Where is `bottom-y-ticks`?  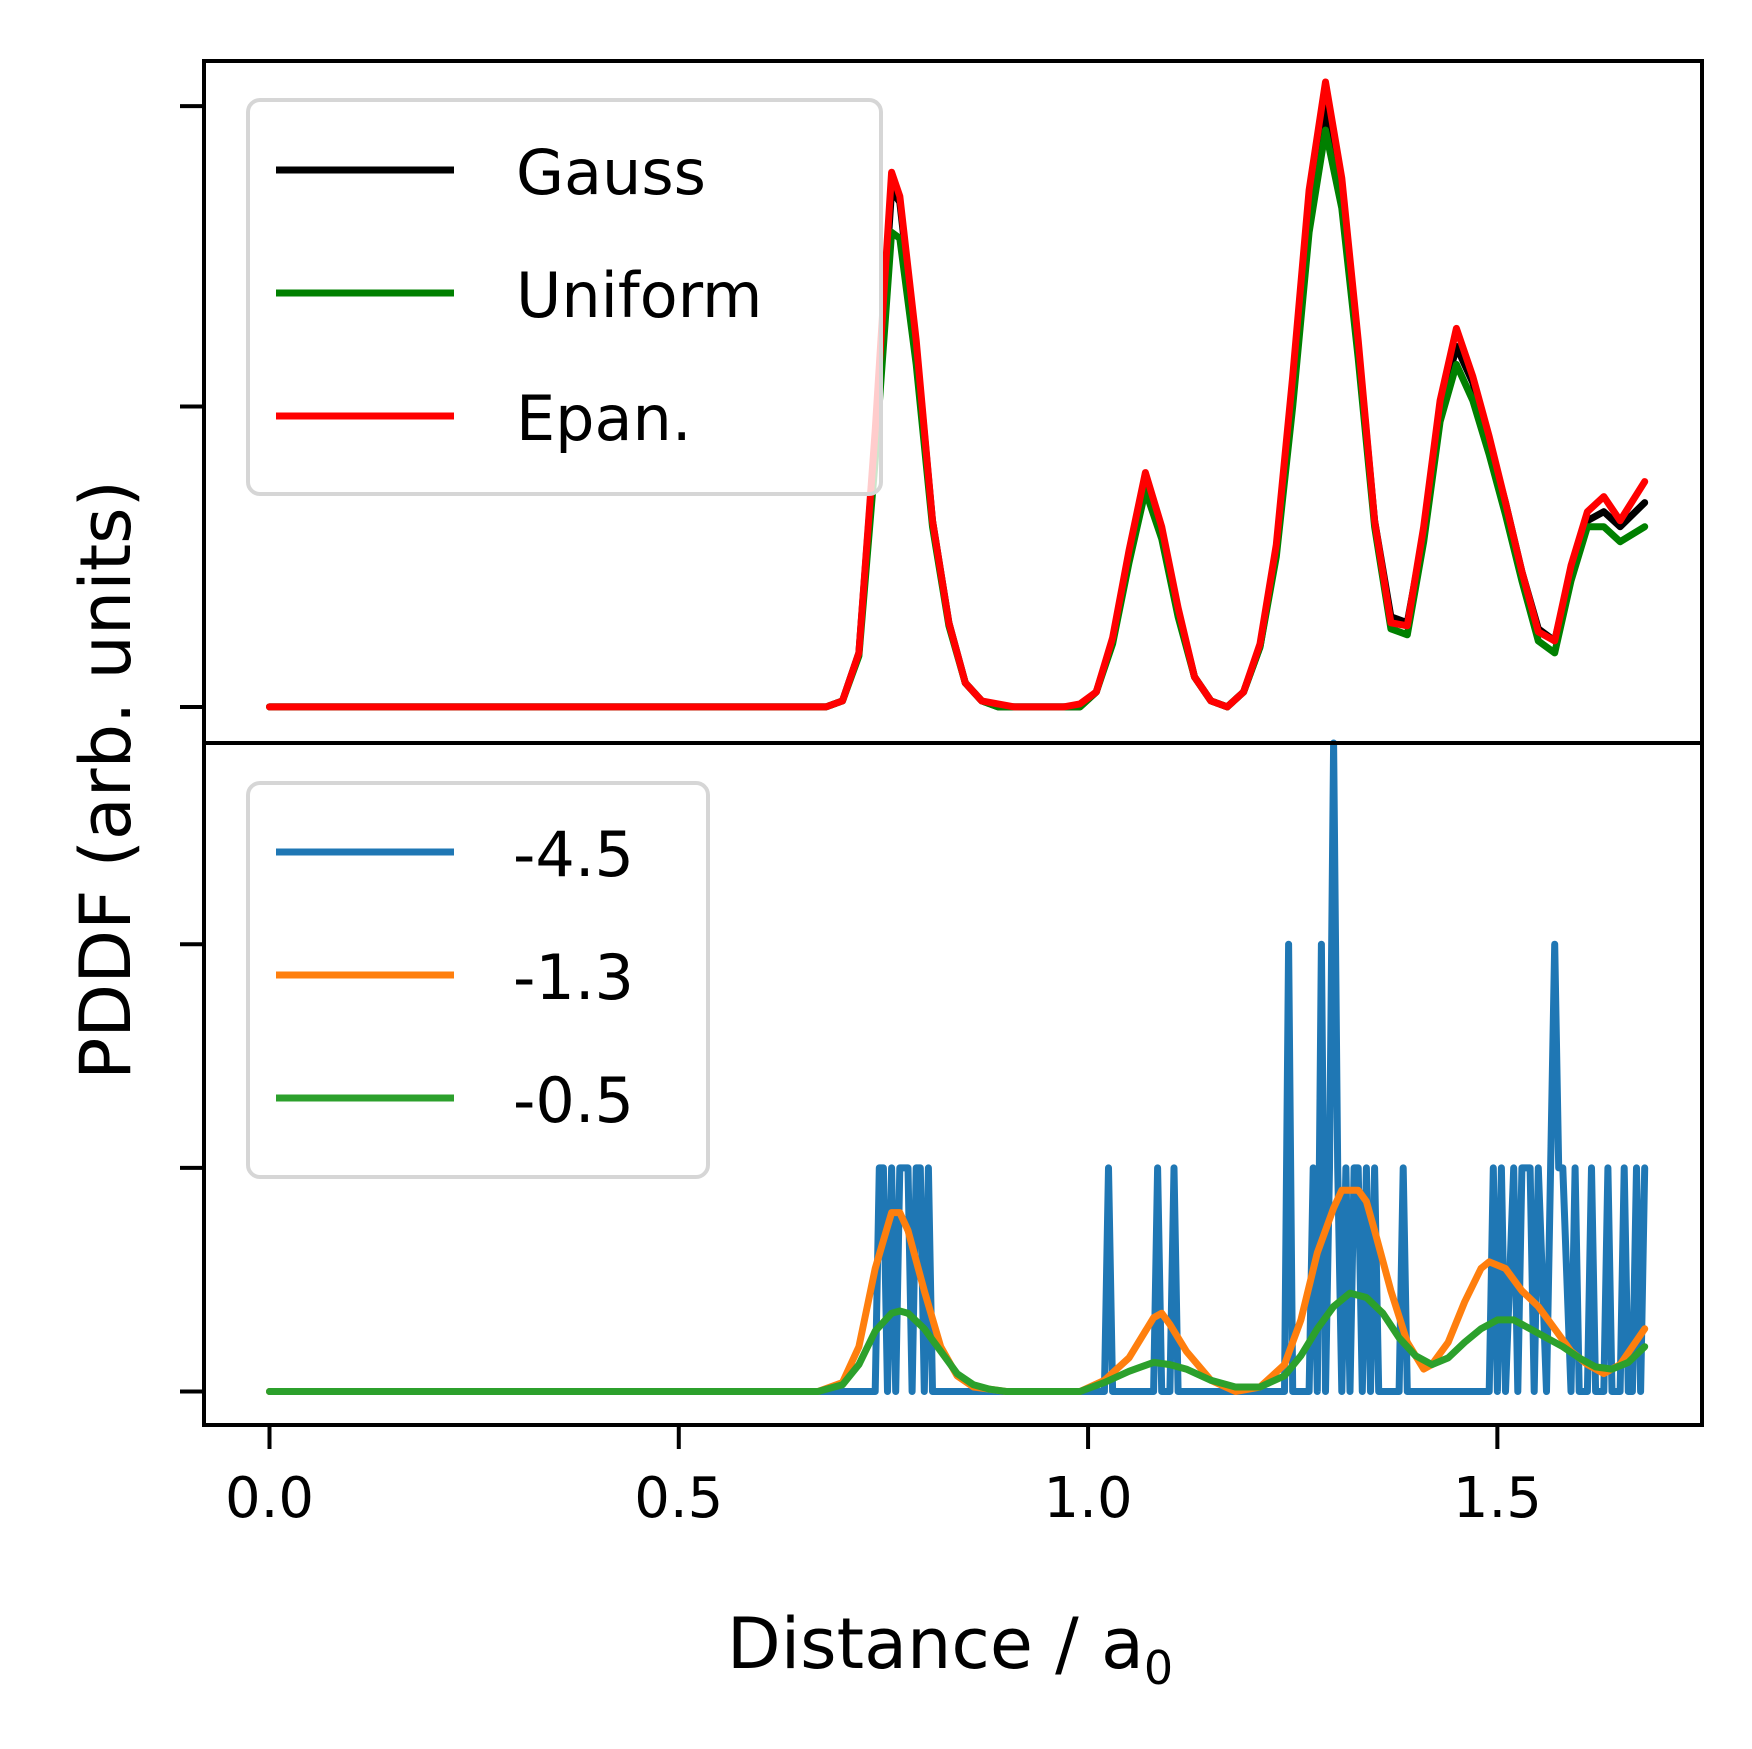 bottom-y-ticks is located at coordinates (192, 1168).